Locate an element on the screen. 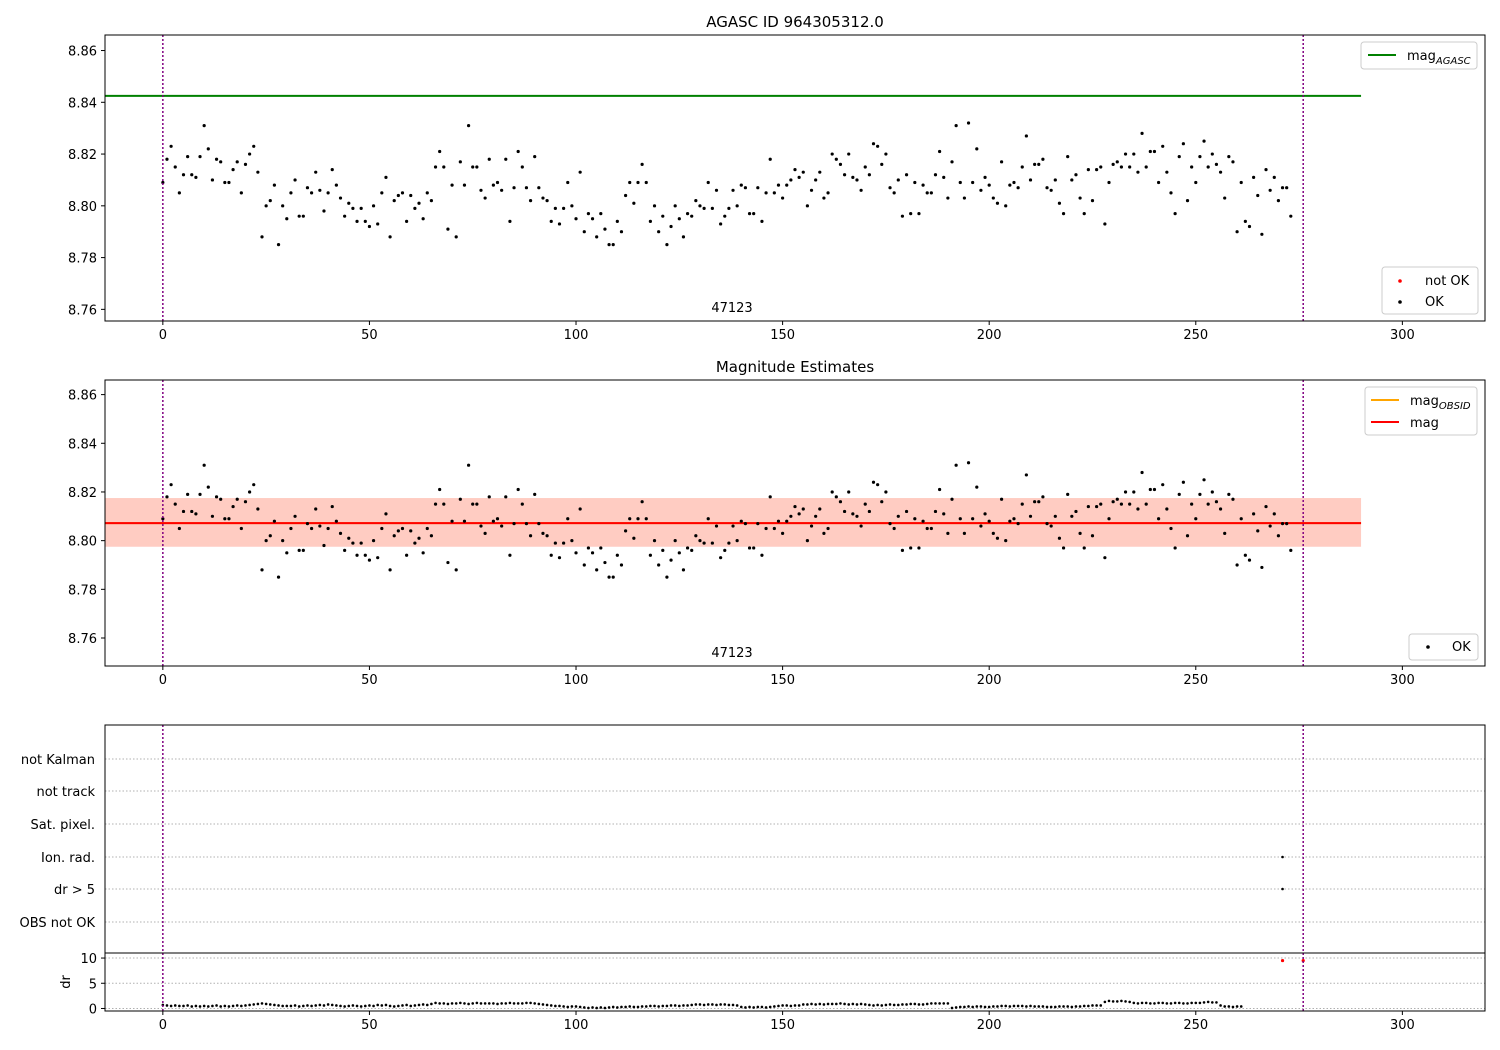  x-tick-label: 300 is located at coordinates (1402, 680).